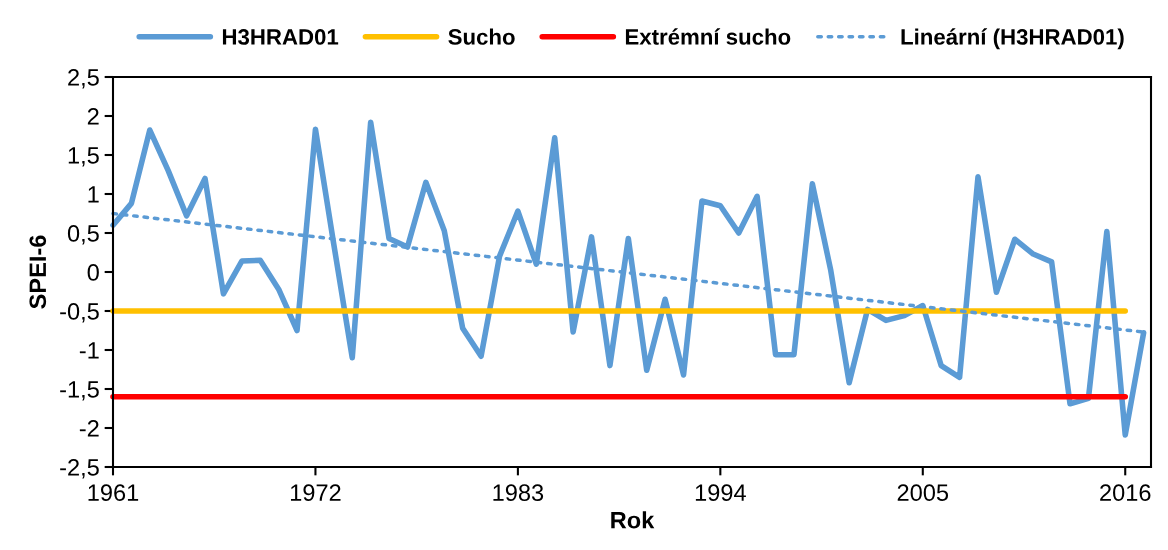  I want to click on legend-label: Sucho, so click(481, 36).